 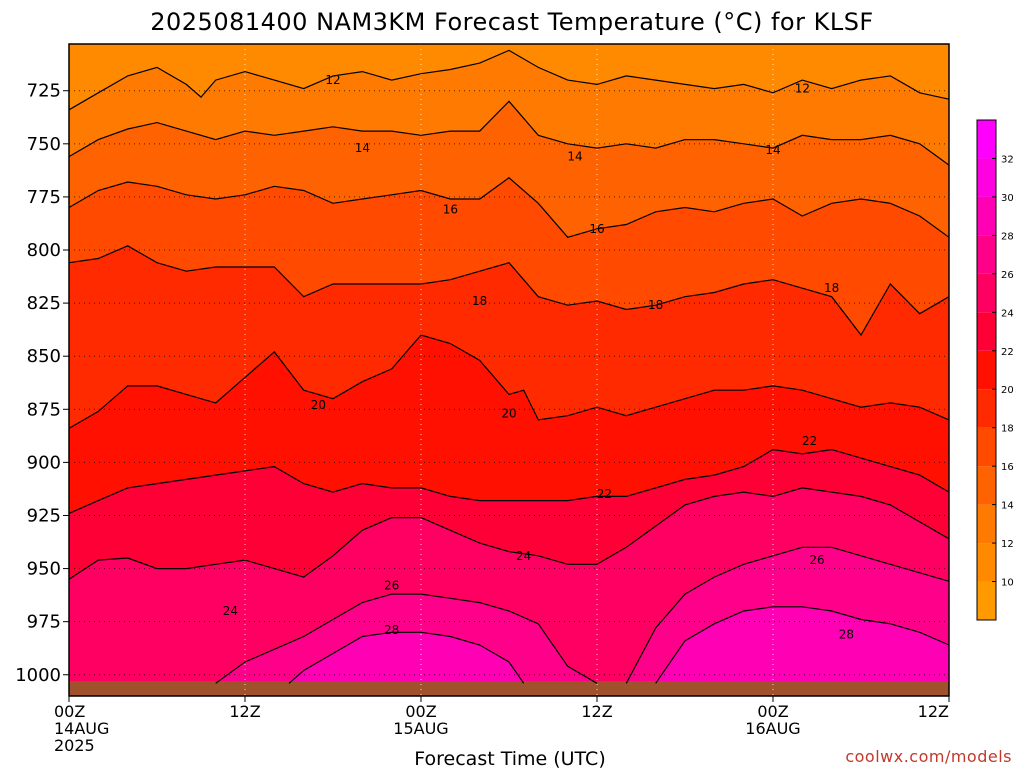 What do you see at coordinates (509, 688) in the screenshot?
I see `surface-terrain` at bounding box center [509, 688].